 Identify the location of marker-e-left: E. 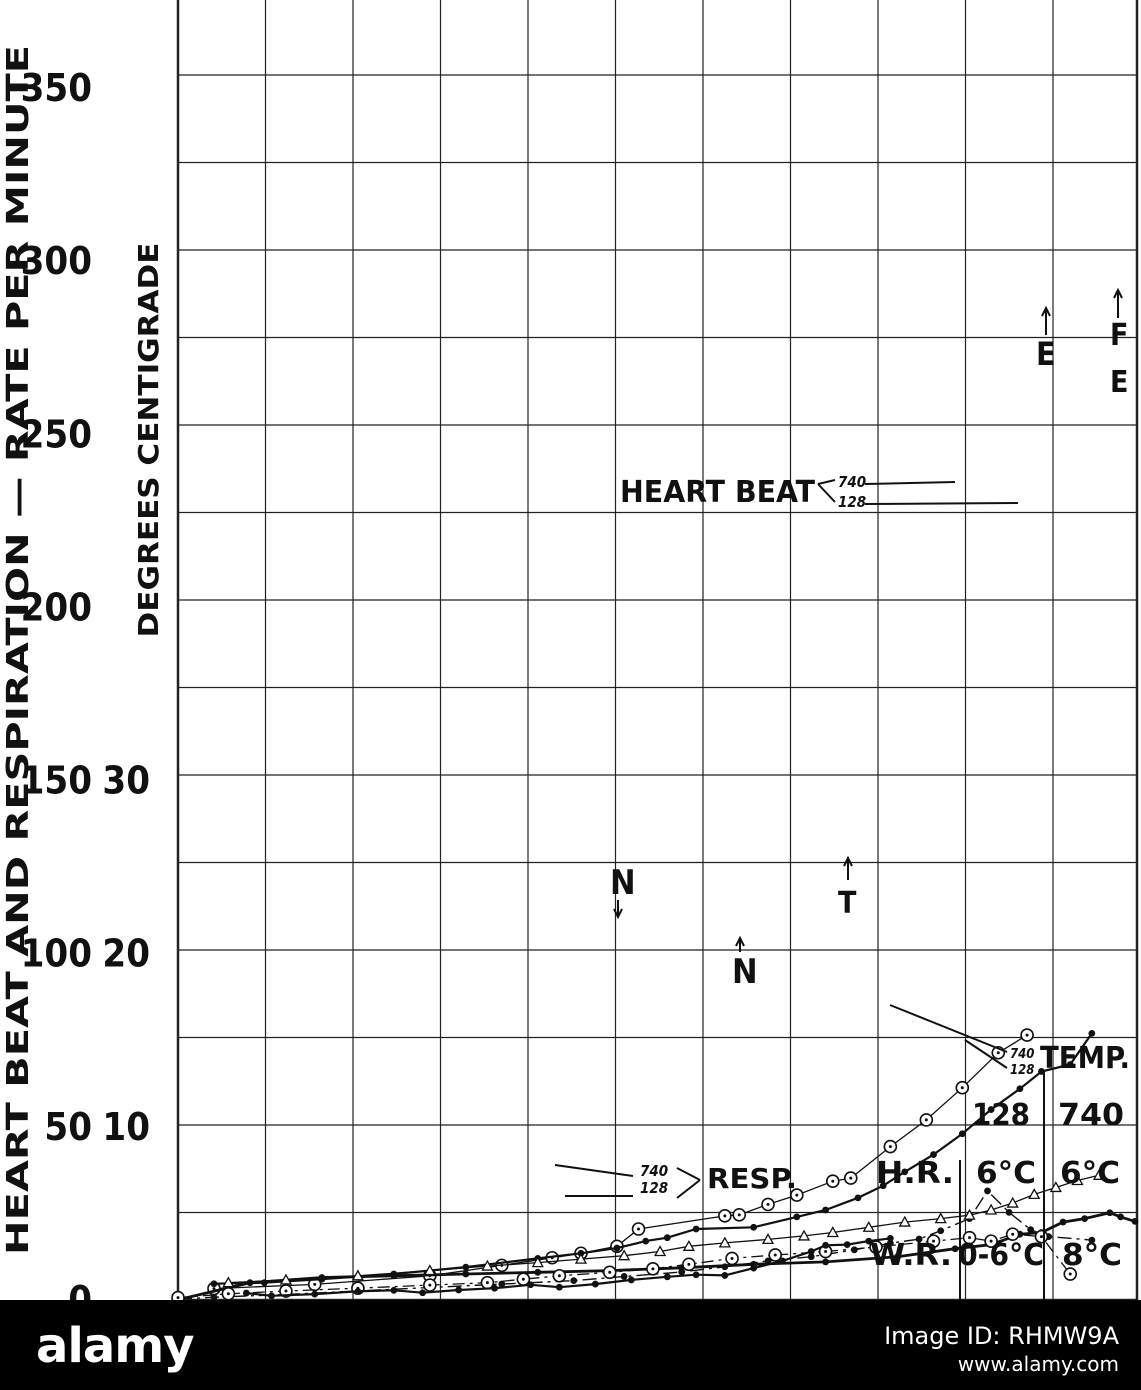
(1046, 354).